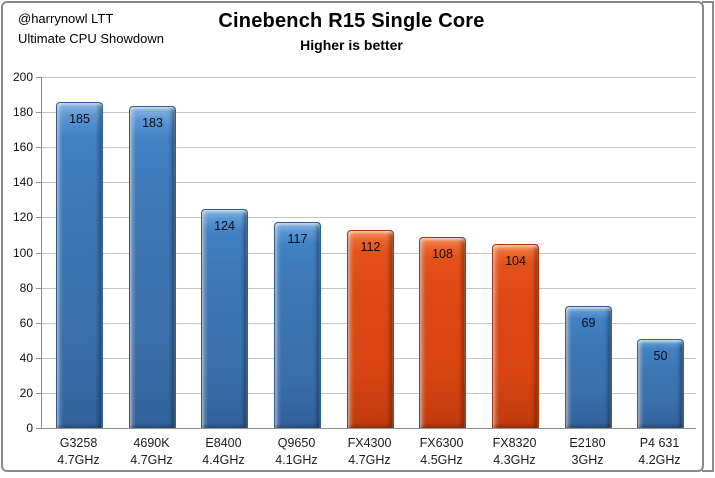 The width and height of the screenshot is (715, 478). Describe the element at coordinates (224, 318) in the screenshot. I see `bar-e8400: 124` at that location.